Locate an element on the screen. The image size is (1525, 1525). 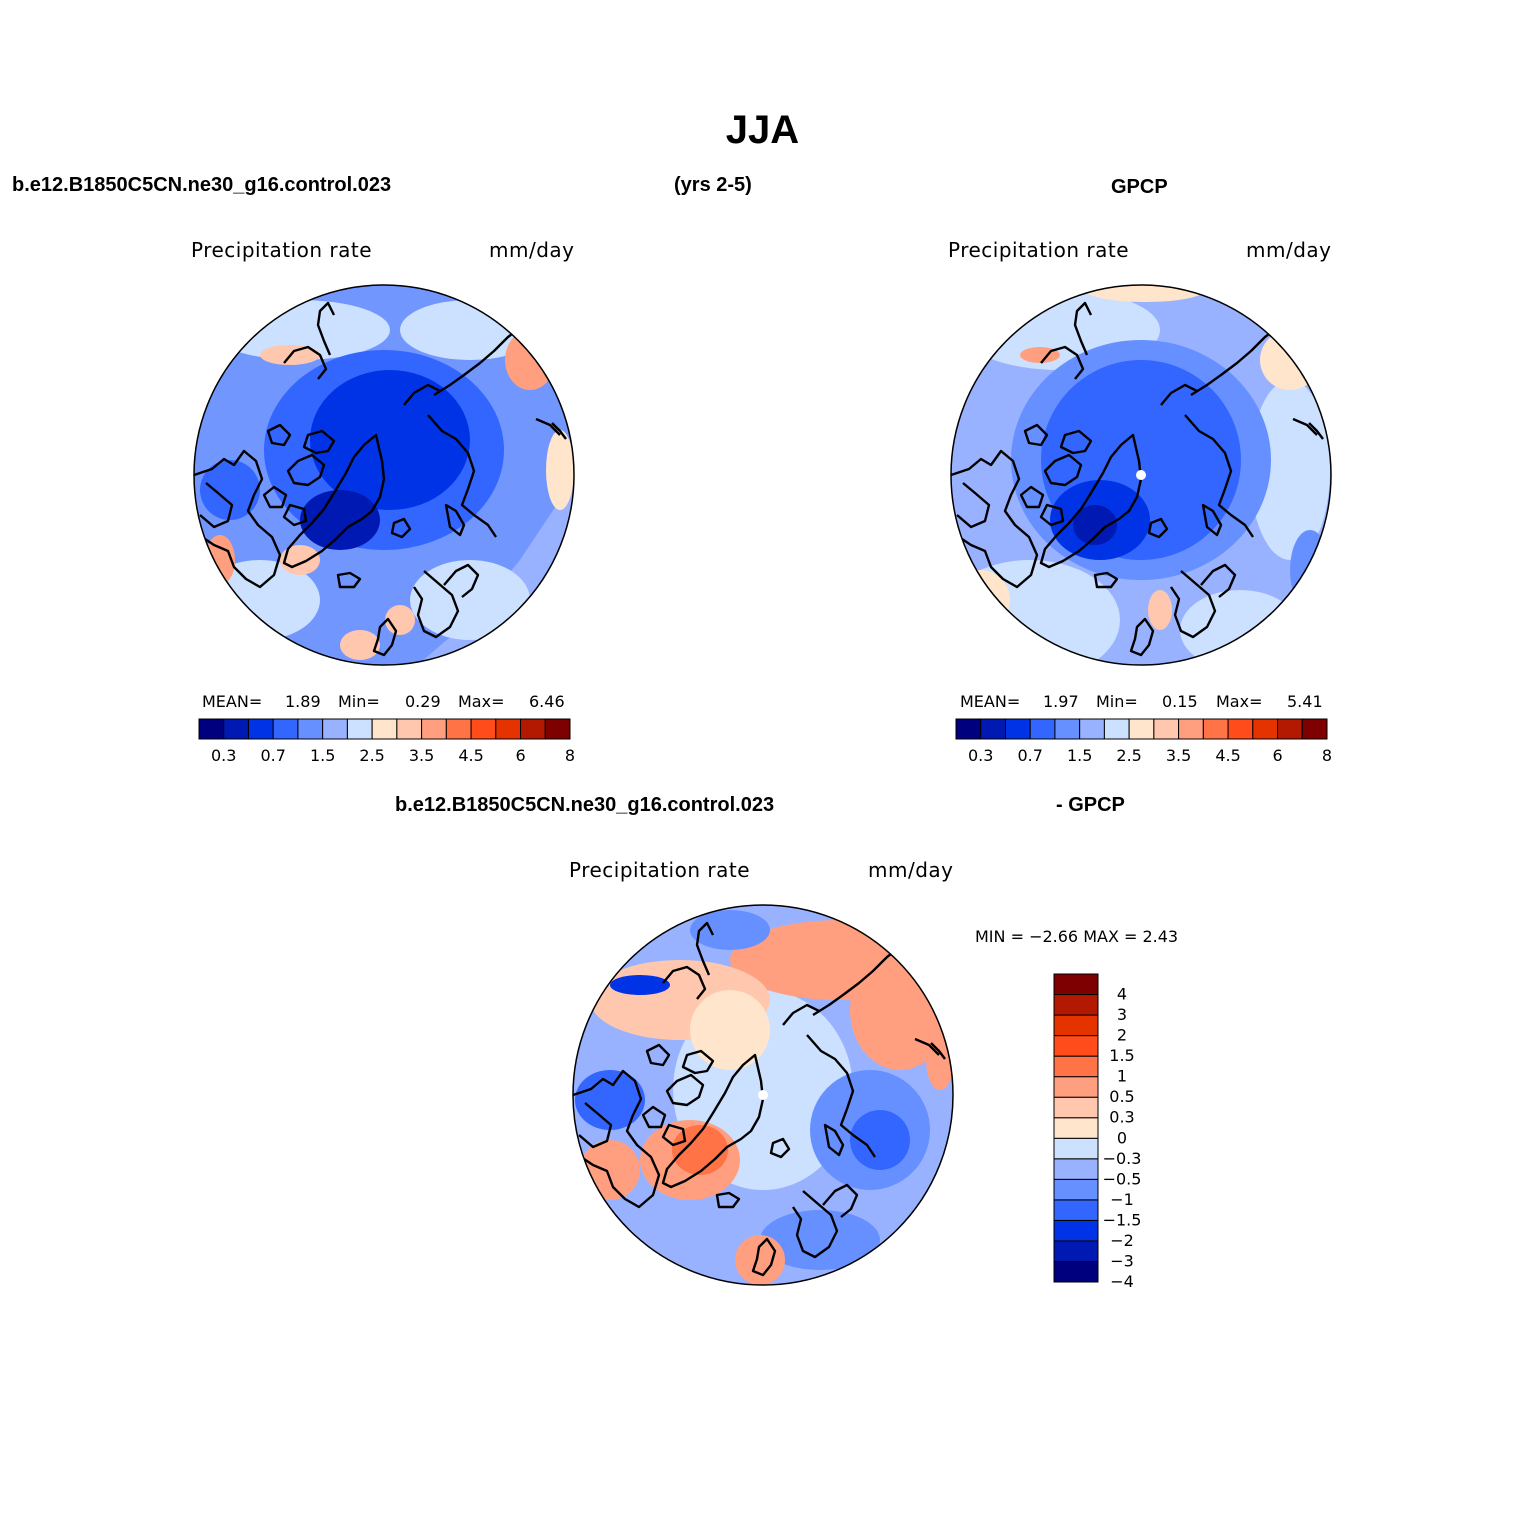
gpcp-colorbar-tick-label: 0.7 is located at coordinates (1029, 755).